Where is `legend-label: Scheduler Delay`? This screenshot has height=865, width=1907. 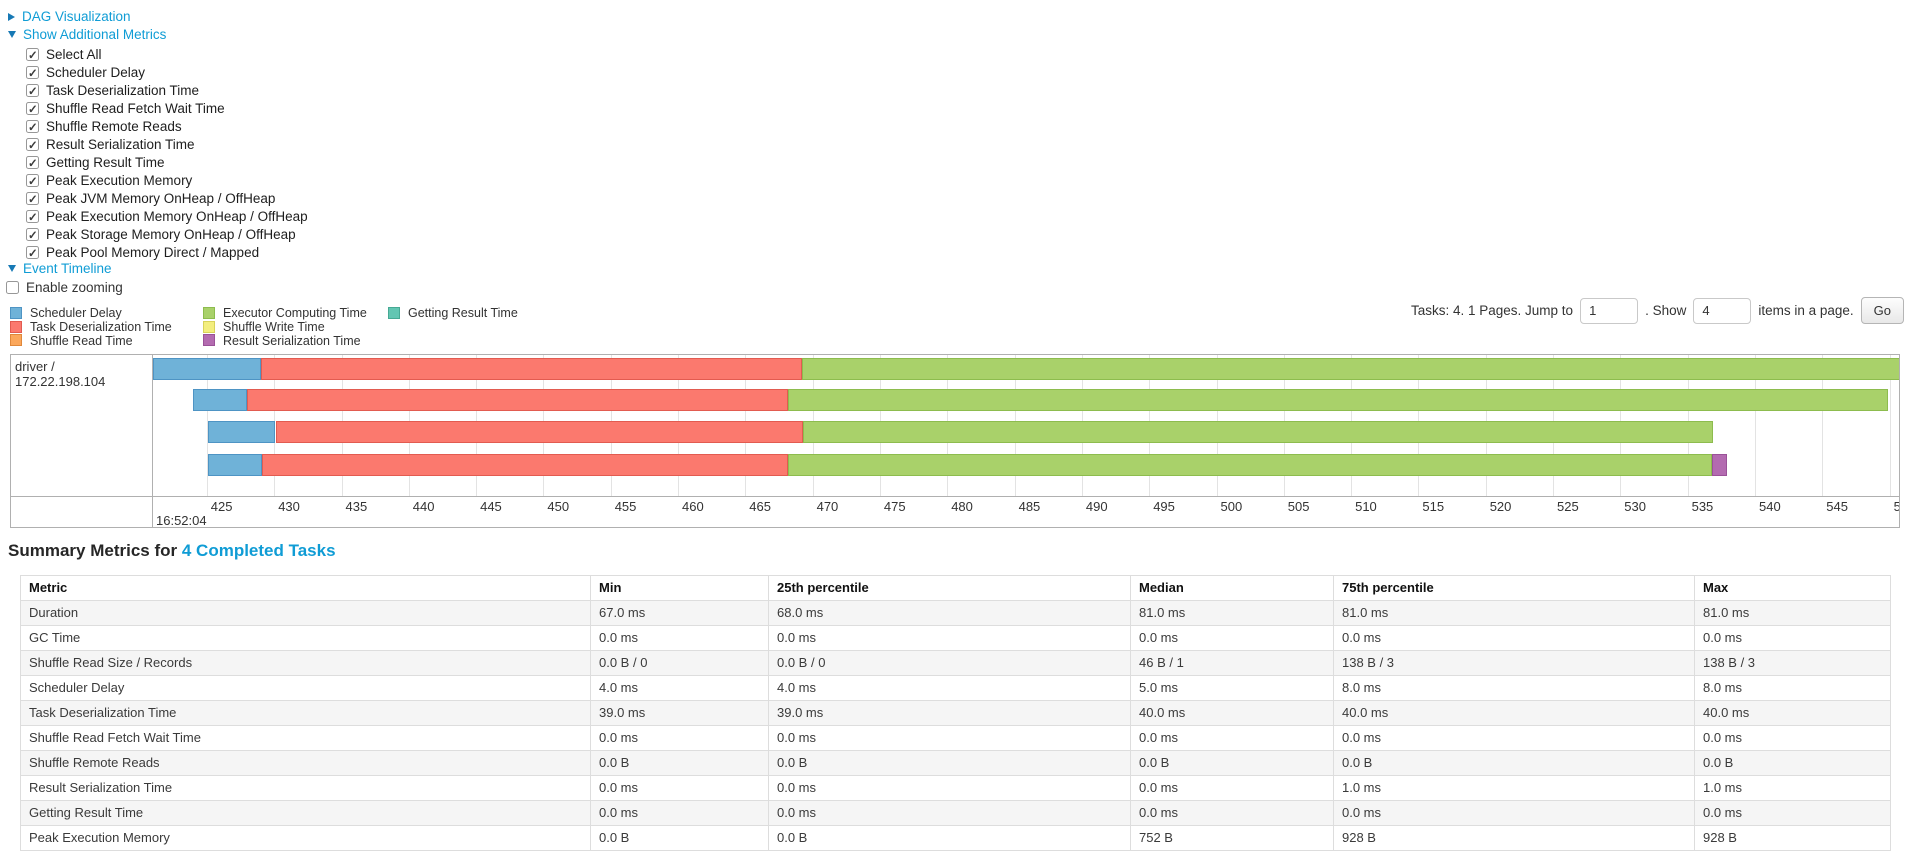
legend-label: Scheduler Delay is located at coordinates (76, 312).